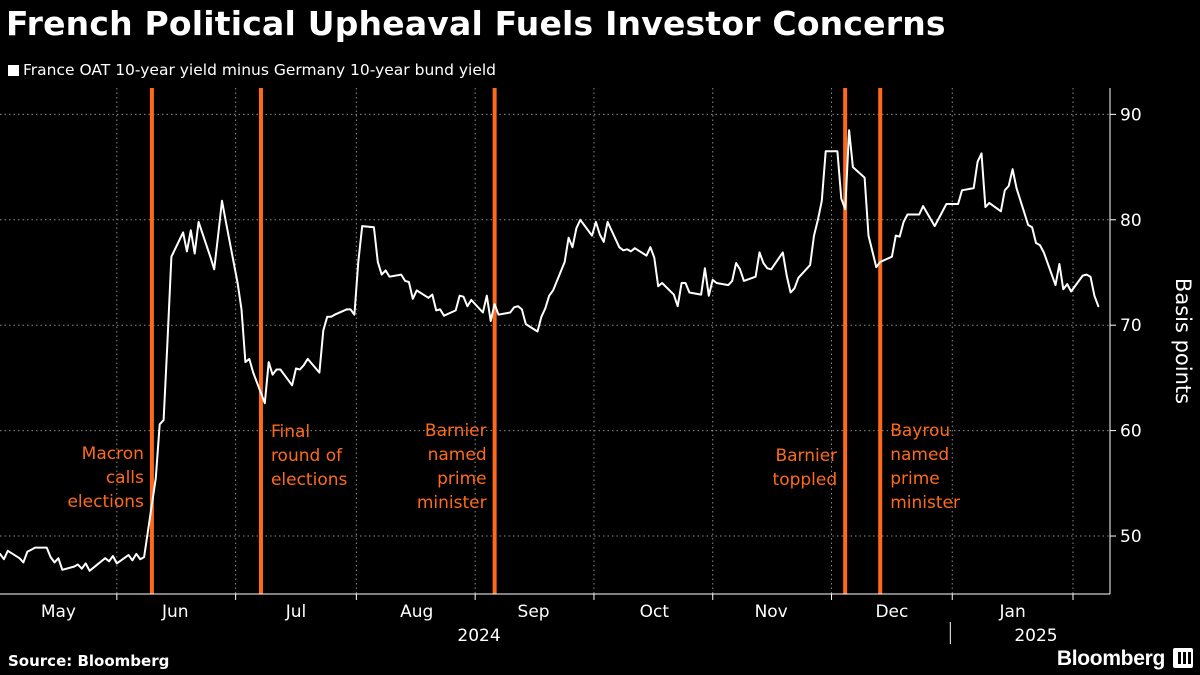  Describe the element at coordinates (1131, 221) in the screenshot. I see `y-tick-label: 80` at that location.